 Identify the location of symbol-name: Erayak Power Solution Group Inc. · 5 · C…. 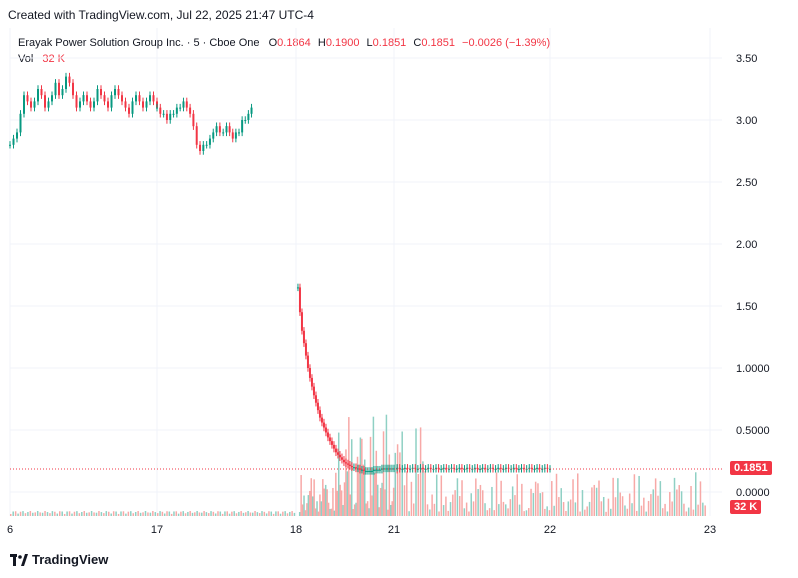
(139, 43).